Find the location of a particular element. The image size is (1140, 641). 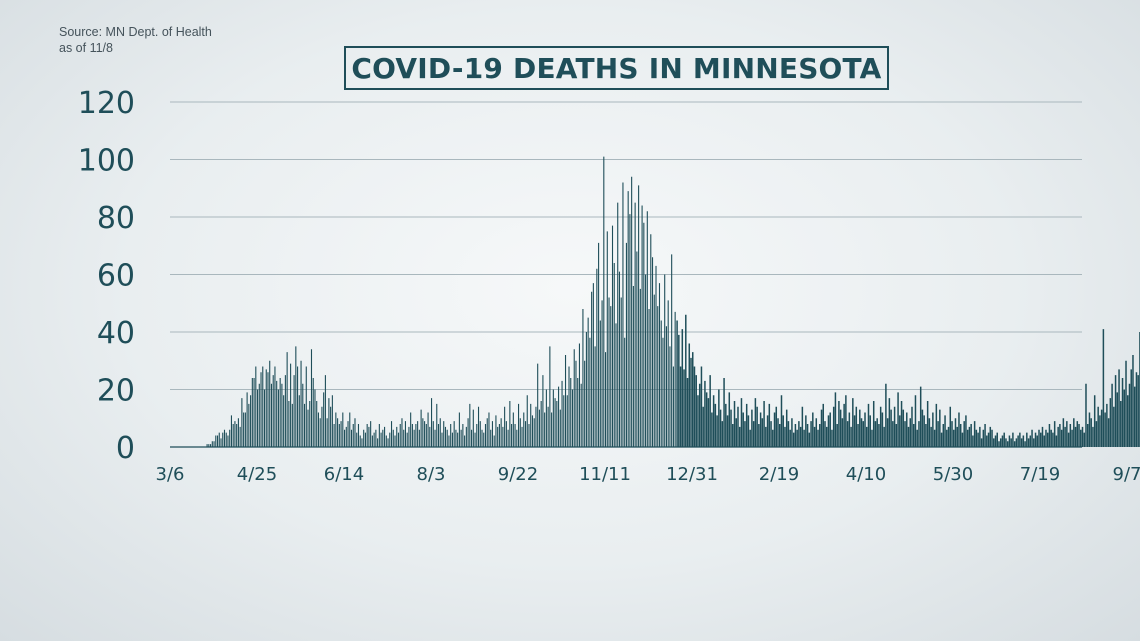

x-tick-label: 8/3 is located at coordinates (431, 474).